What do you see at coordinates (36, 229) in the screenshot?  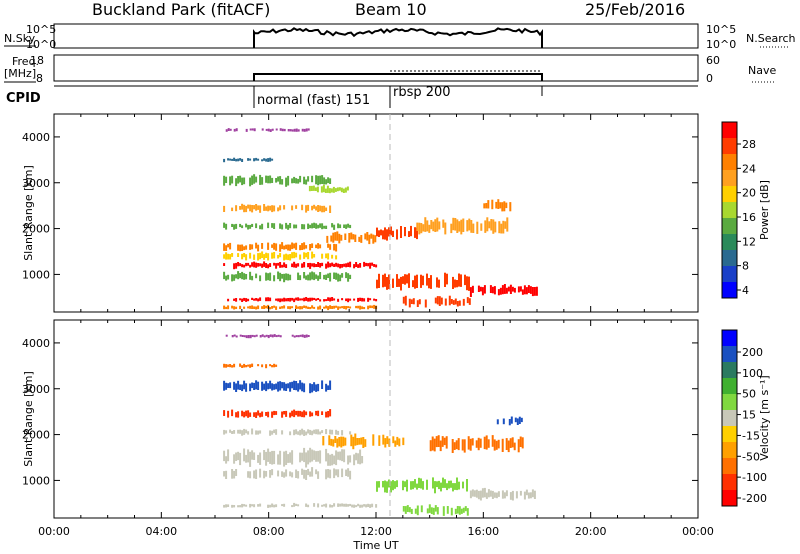 I see `y-tick-label: 2000` at bounding box center [36, 229].